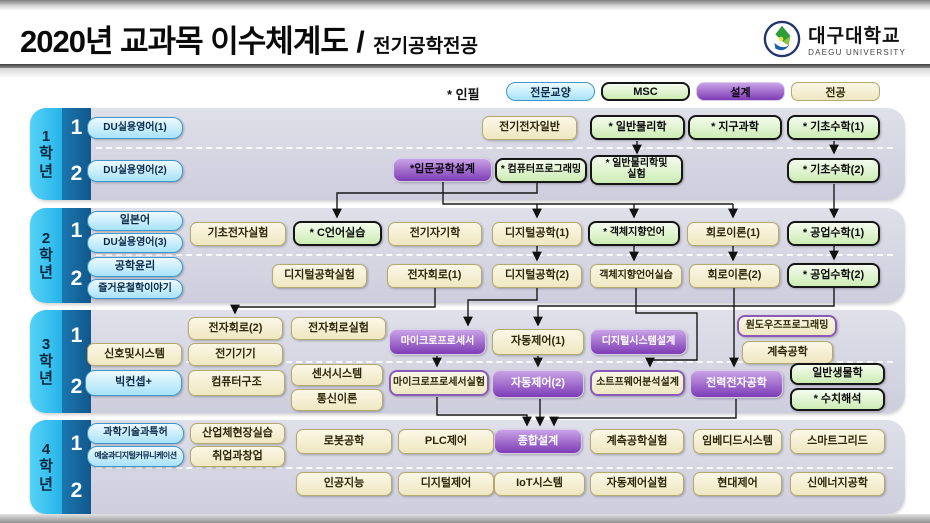 The image size is (930, 523). Describe the element at coordinates (135, 456) in the screenshot. I see `course-box: 예술과디지털커뮤니케이션` at that location.